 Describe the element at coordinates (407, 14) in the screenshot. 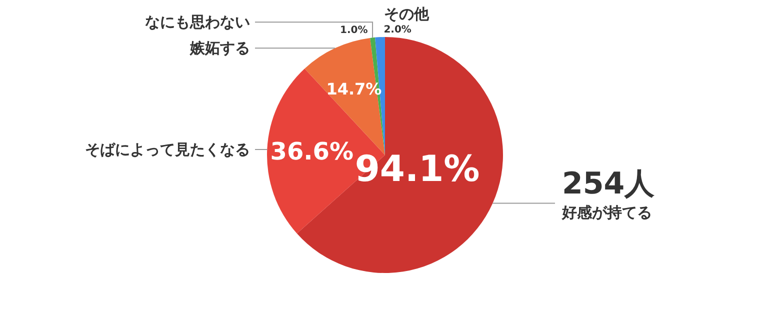

I see `slice-label: その他` at that location.